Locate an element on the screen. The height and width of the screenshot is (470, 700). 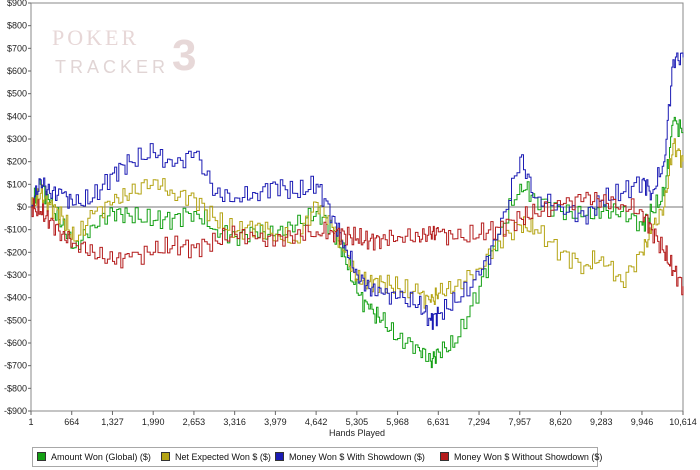
x-axis-title: Hands Played is located at coordinates (357, 433).